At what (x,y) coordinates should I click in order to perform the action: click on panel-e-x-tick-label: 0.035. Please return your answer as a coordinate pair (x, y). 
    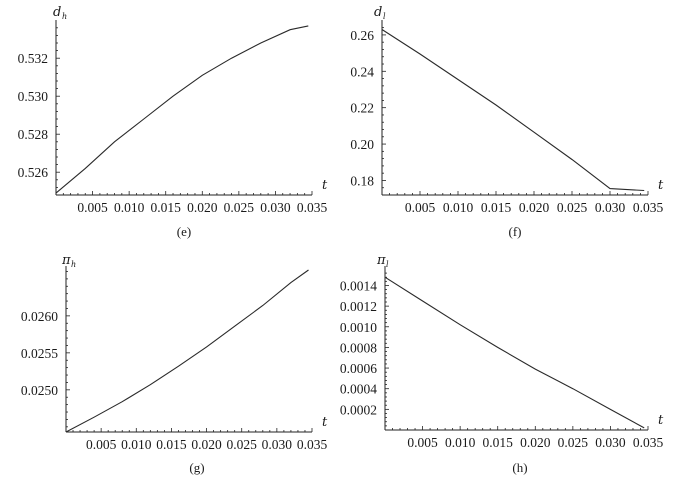
    Looking at the image, I should click on (312, 207).